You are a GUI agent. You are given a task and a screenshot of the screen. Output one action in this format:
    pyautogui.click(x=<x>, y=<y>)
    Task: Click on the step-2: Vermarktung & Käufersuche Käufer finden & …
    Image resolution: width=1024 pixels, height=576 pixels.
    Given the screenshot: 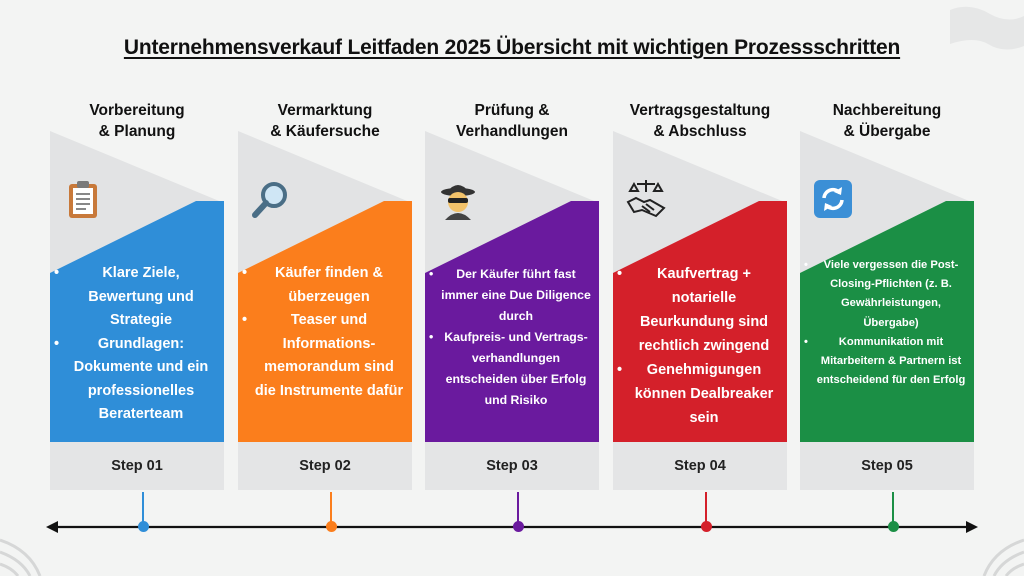 What is the action you would take?
    pyautogui.click(x=325, y=295)
    